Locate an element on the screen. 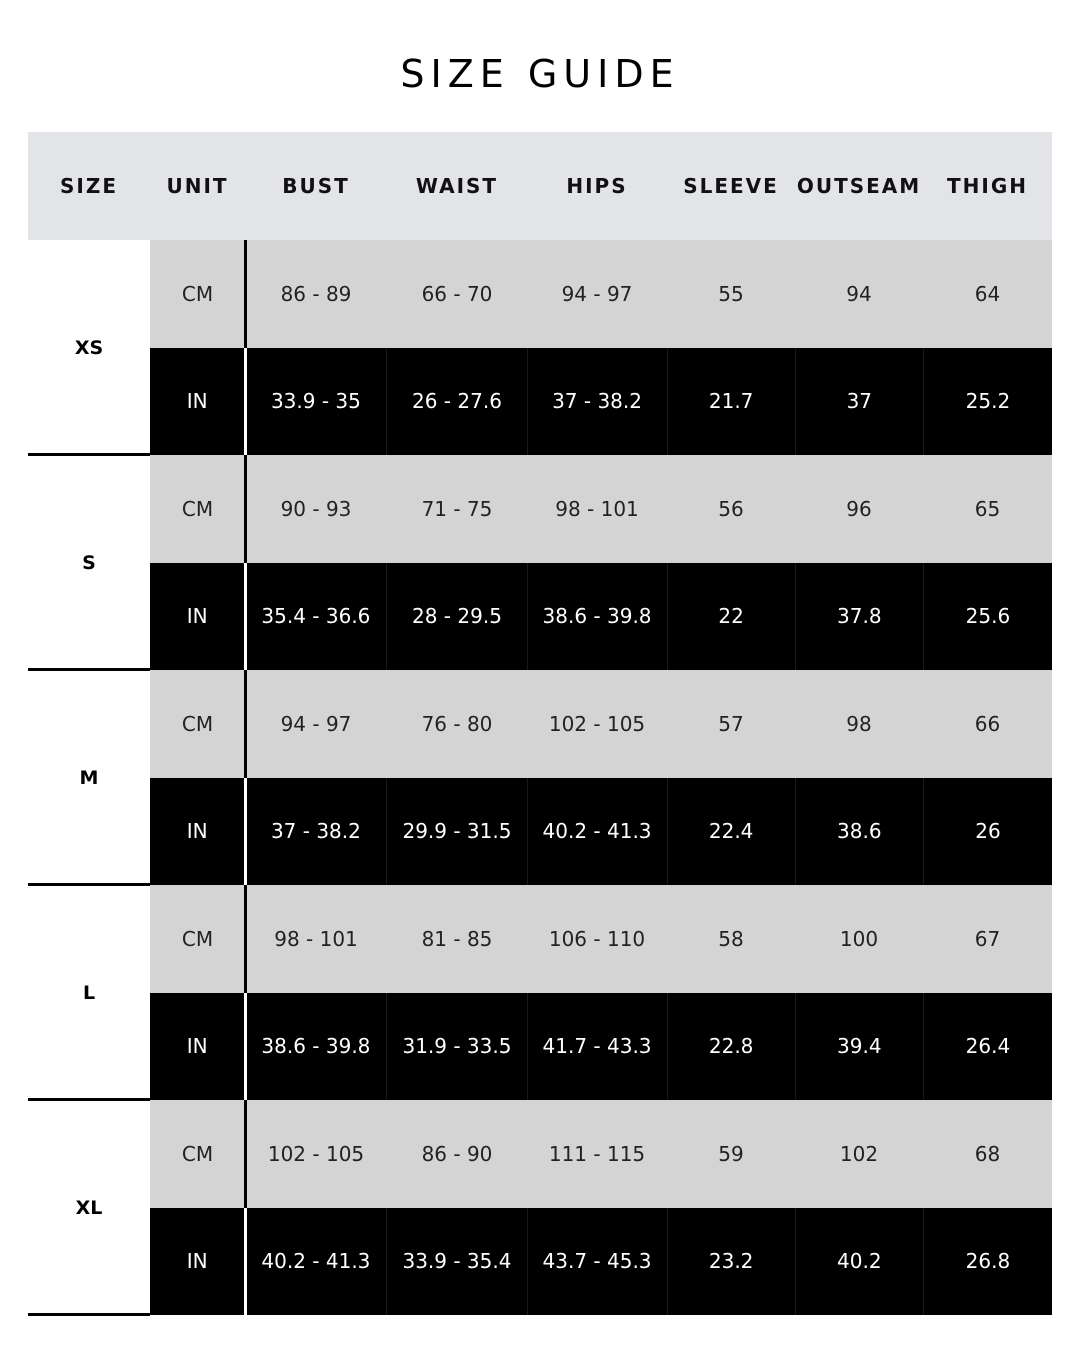 The height and width of the screenshot is (1350, 1080). table-cell-bust: 35.4 - 36.6 is located at coordinates (315, 616).